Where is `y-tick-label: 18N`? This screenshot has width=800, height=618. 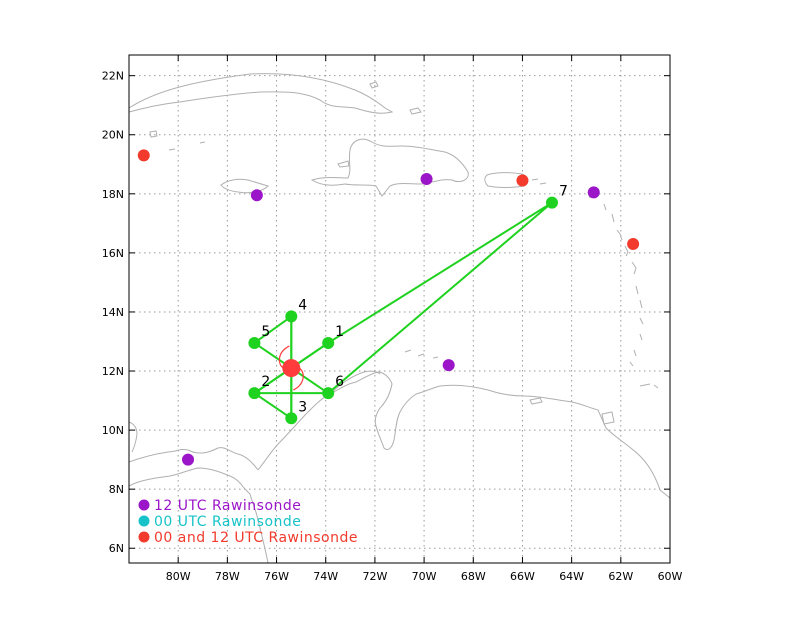 y-tick-label: 18N is located at coordinates (113, 194).